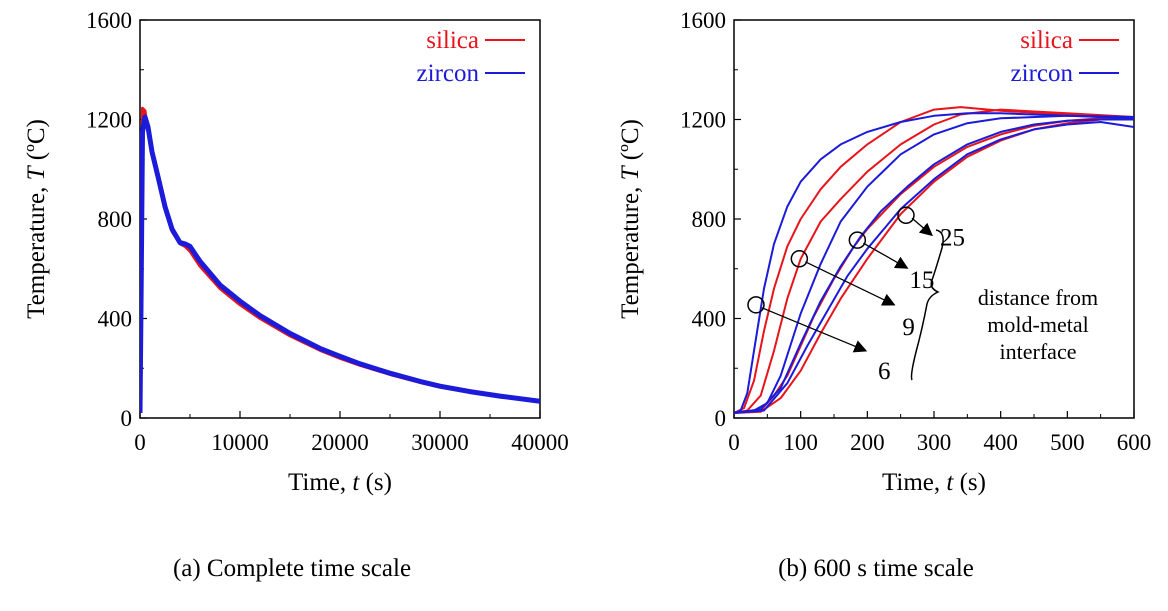 The image size is (1168, 611). I want to click on annotation-label-25: 25, so click(952, 237).